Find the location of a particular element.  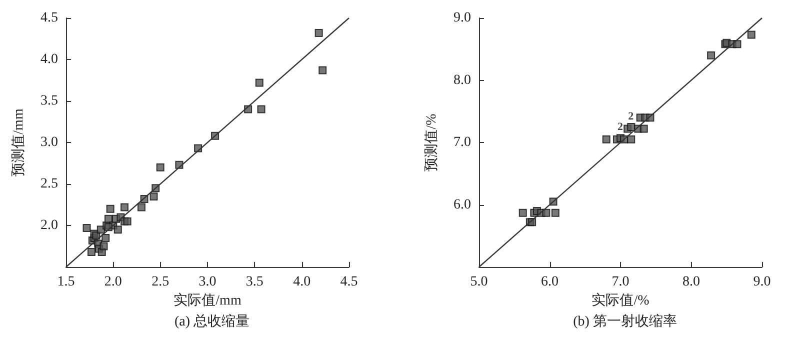

x-tick-label: 2.0 is located at coordinates (113, 282).